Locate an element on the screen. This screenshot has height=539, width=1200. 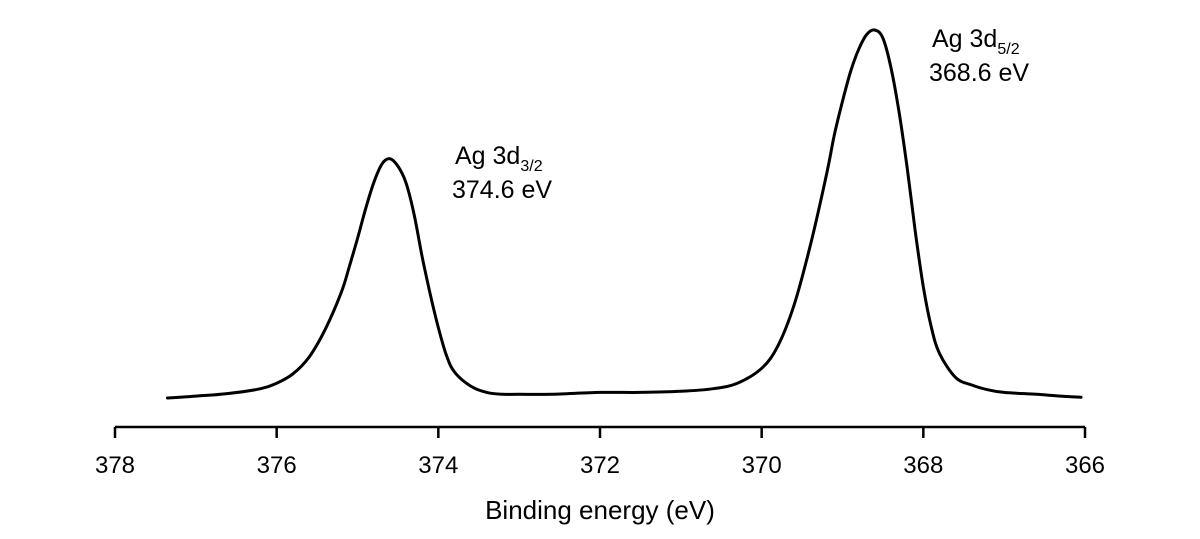
x-tick-label: 378 is located at coordinates (115, 465).